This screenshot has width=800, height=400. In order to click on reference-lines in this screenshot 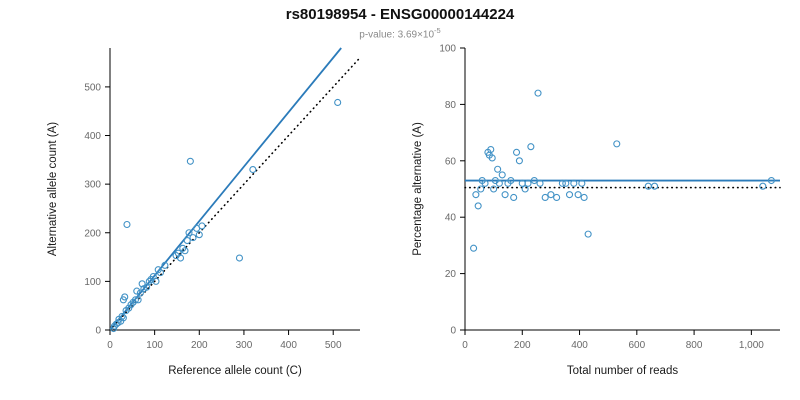, I will do `click(622, 184)`.